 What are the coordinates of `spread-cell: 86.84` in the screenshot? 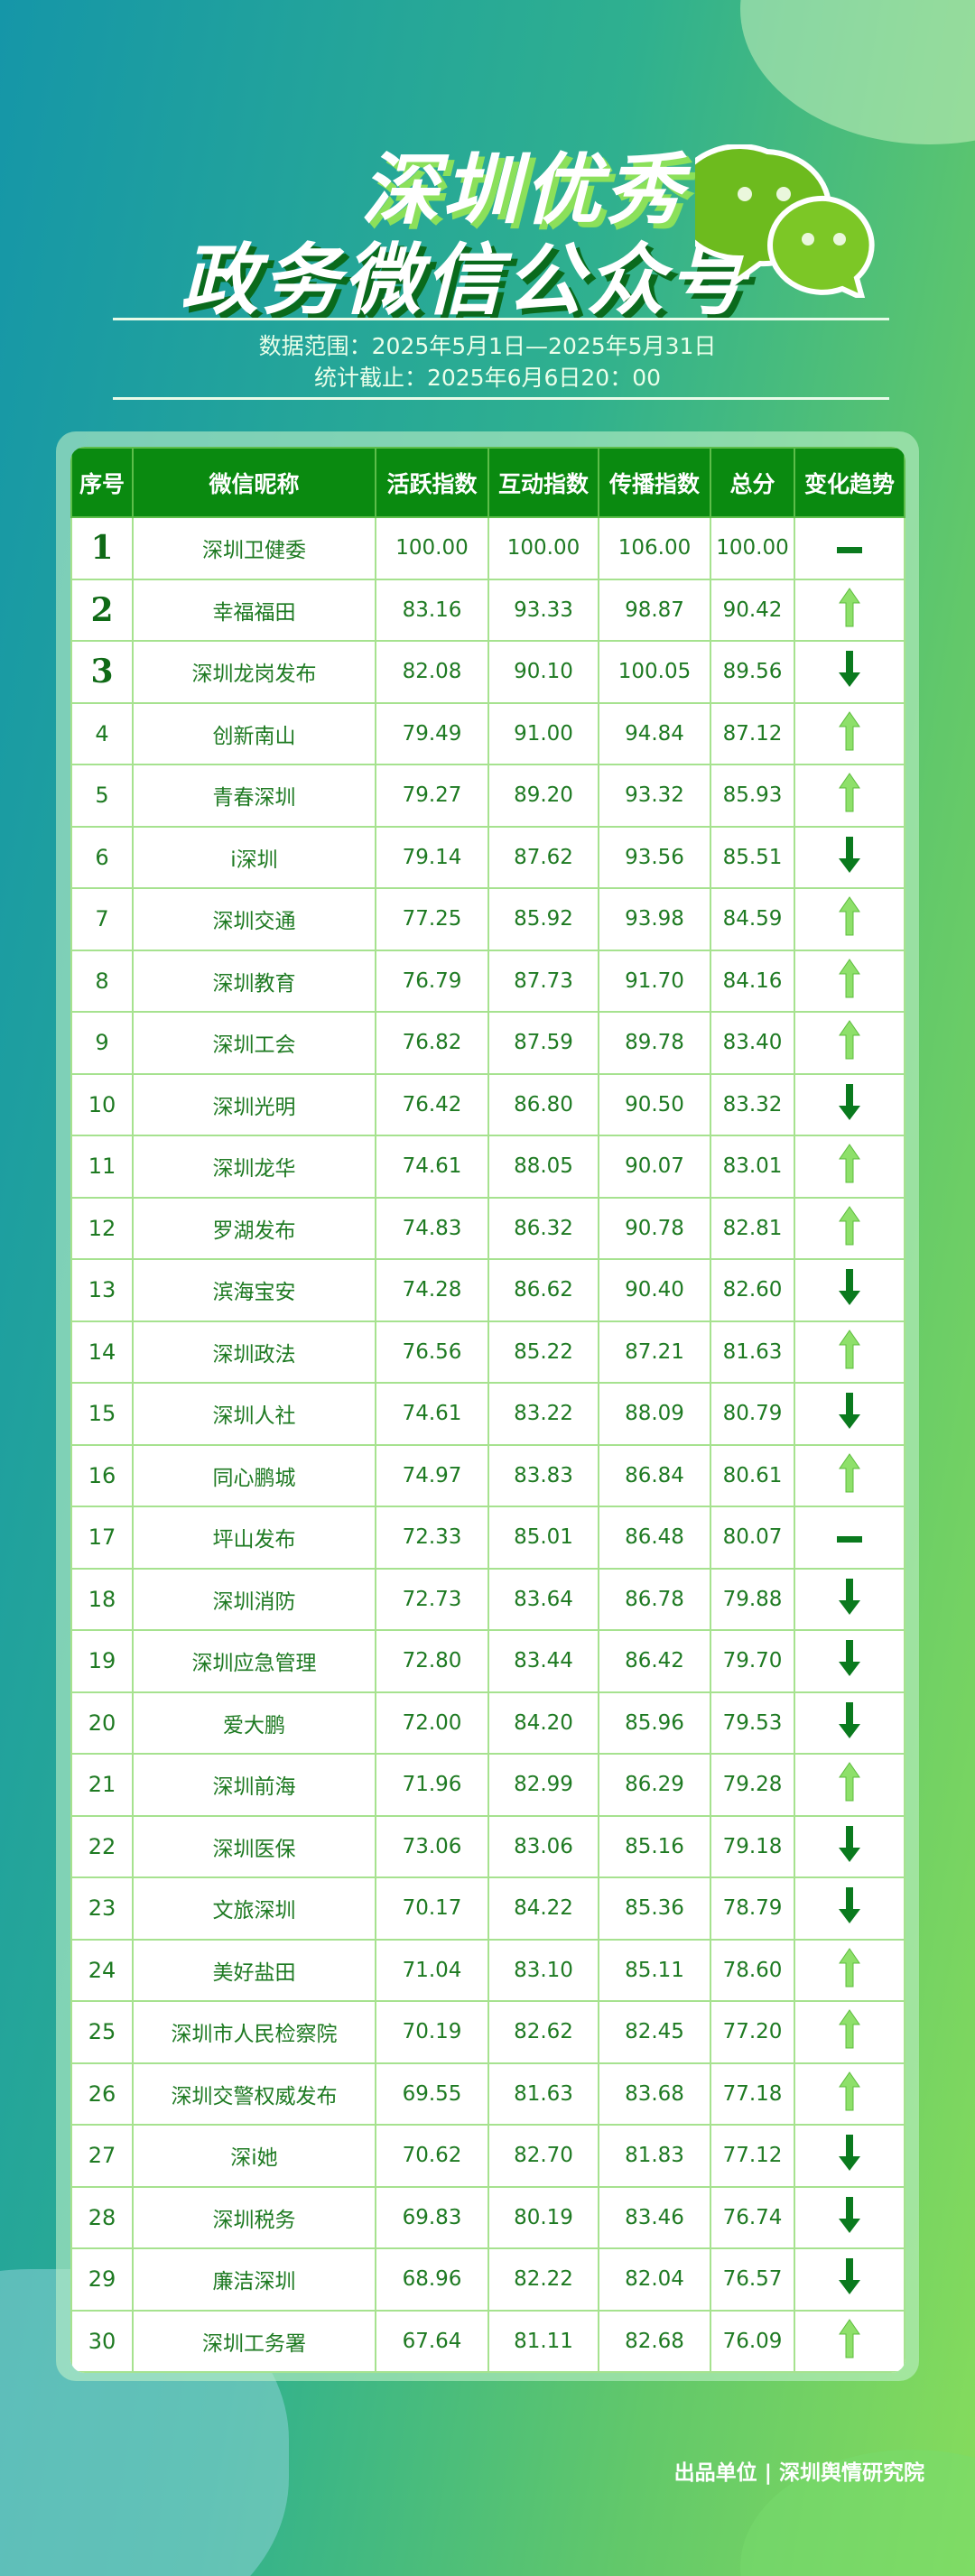 It's located at (654, 1475).